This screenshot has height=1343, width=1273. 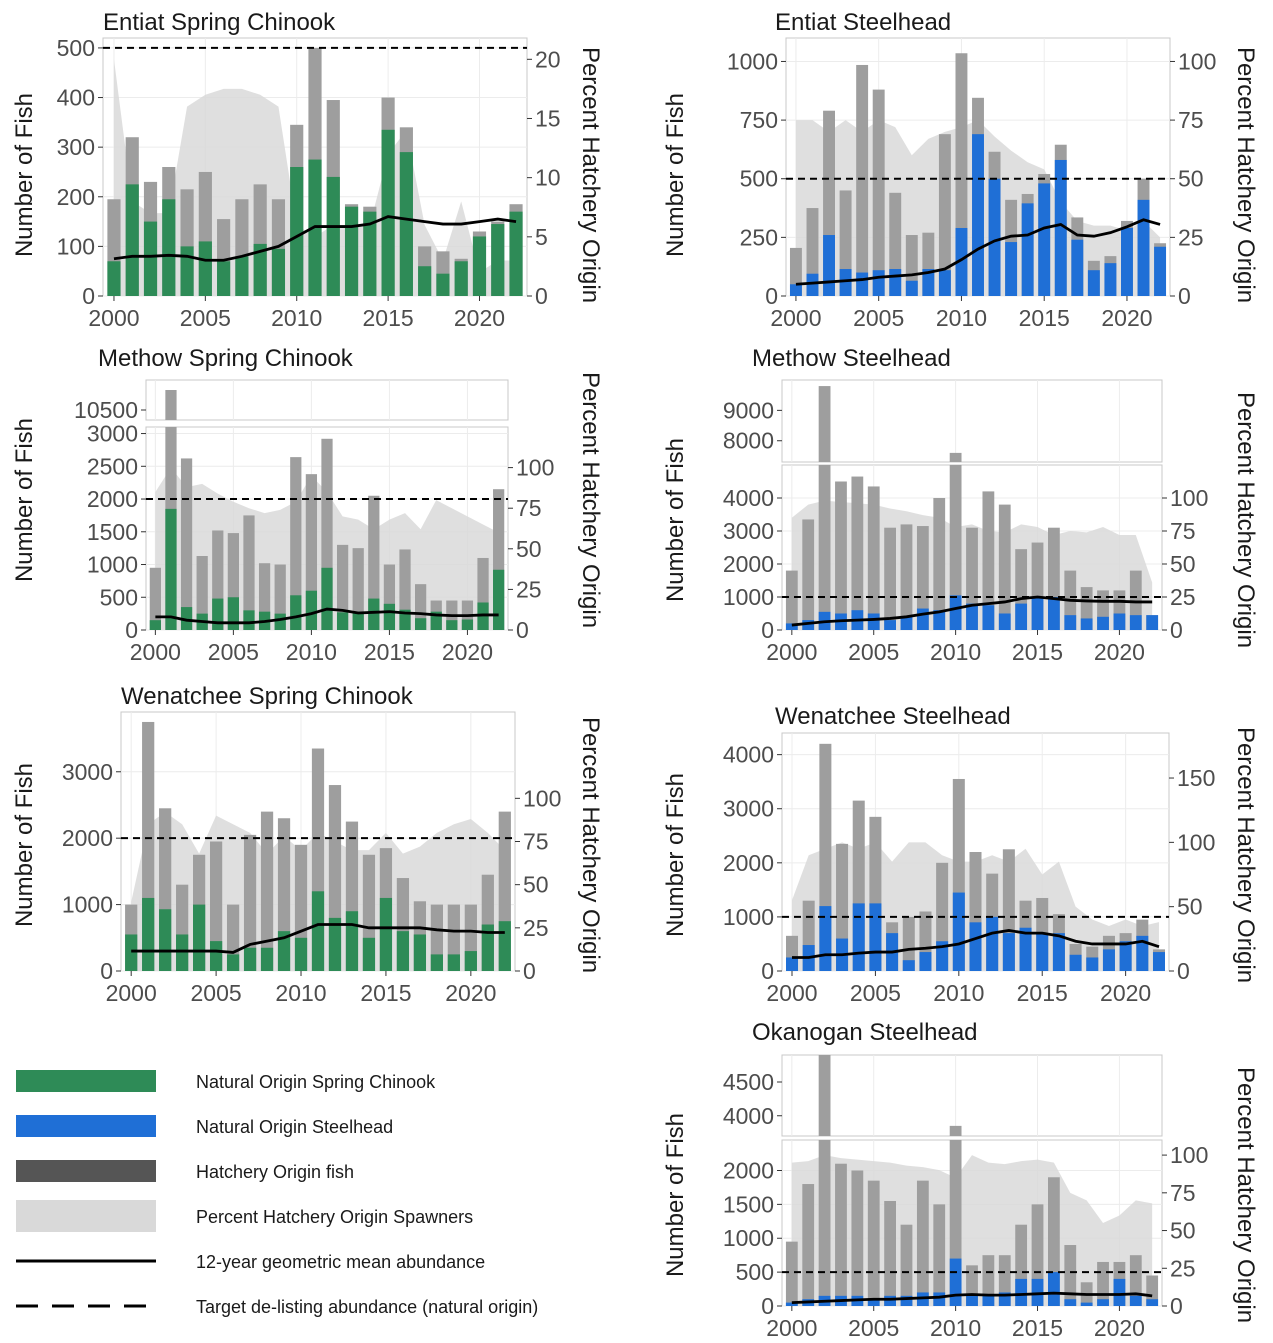 I want to click on y-tick-label: 4500, so click(x=748, y=1082).